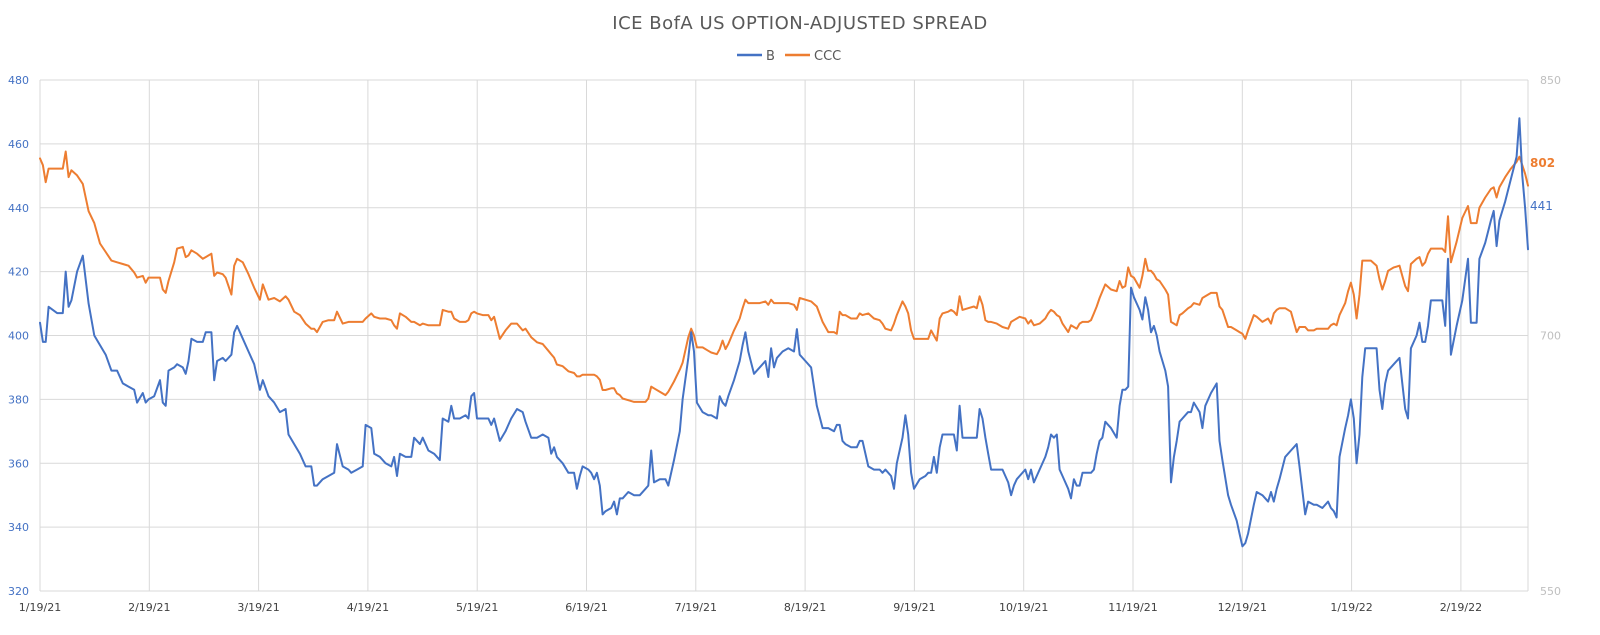  Describe the element at coordinates (1023, 607) in the screenshot. I see `x-tick-9: 10/19/21` at that location.